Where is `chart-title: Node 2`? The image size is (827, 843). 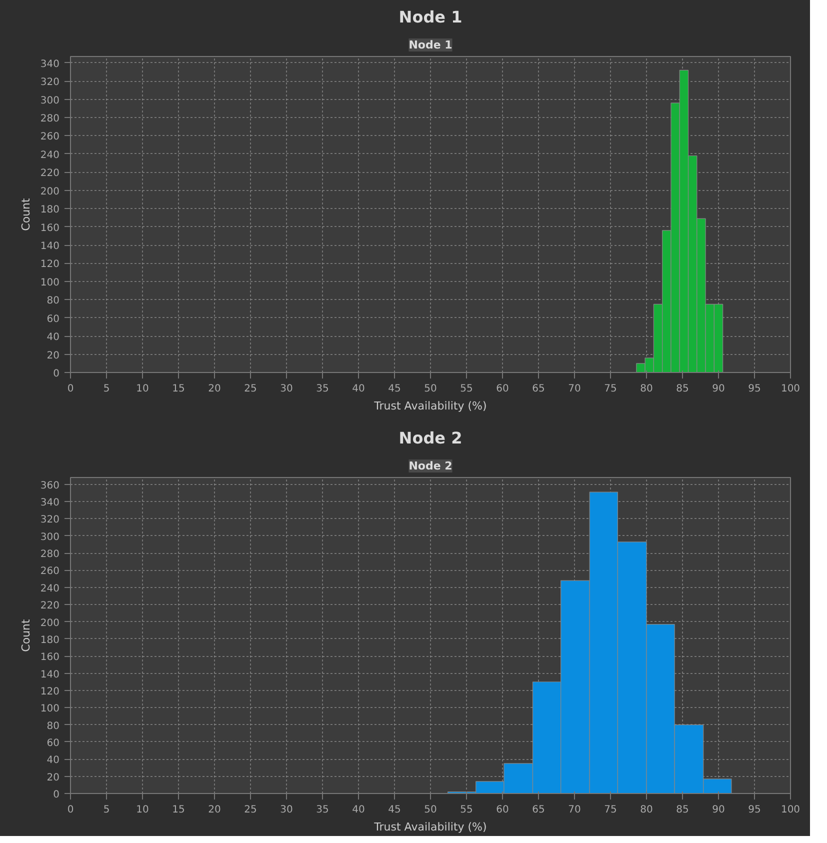
chart-title: Node 2 is located at coordinates (430, 438).